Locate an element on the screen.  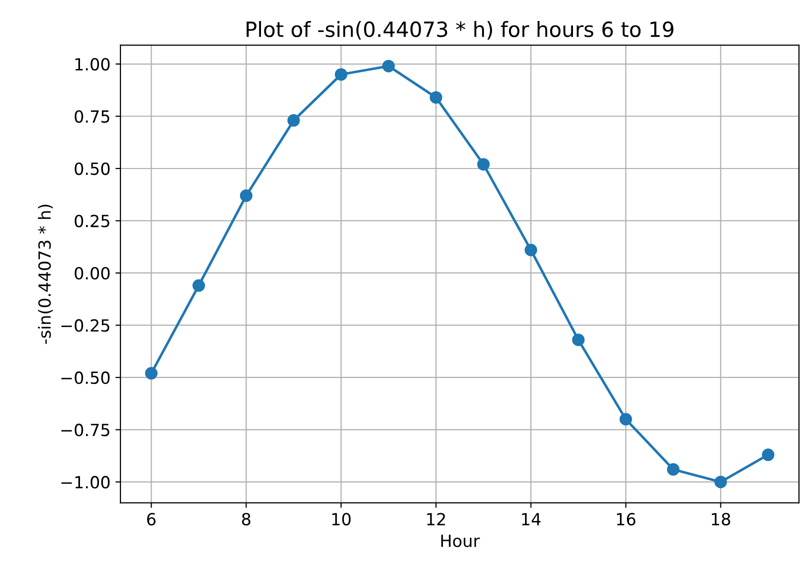
y-tick-label: 0.00 is located at coordinates (92, 273).